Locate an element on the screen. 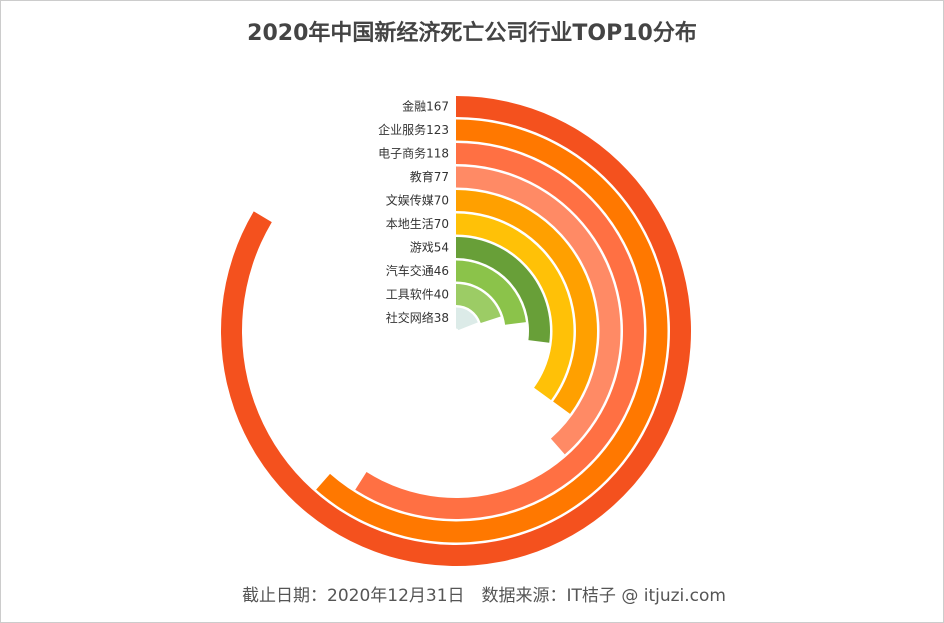 The image size is (944, 623). bar-label: 社交网络38 is located at coordinates (417, 317).